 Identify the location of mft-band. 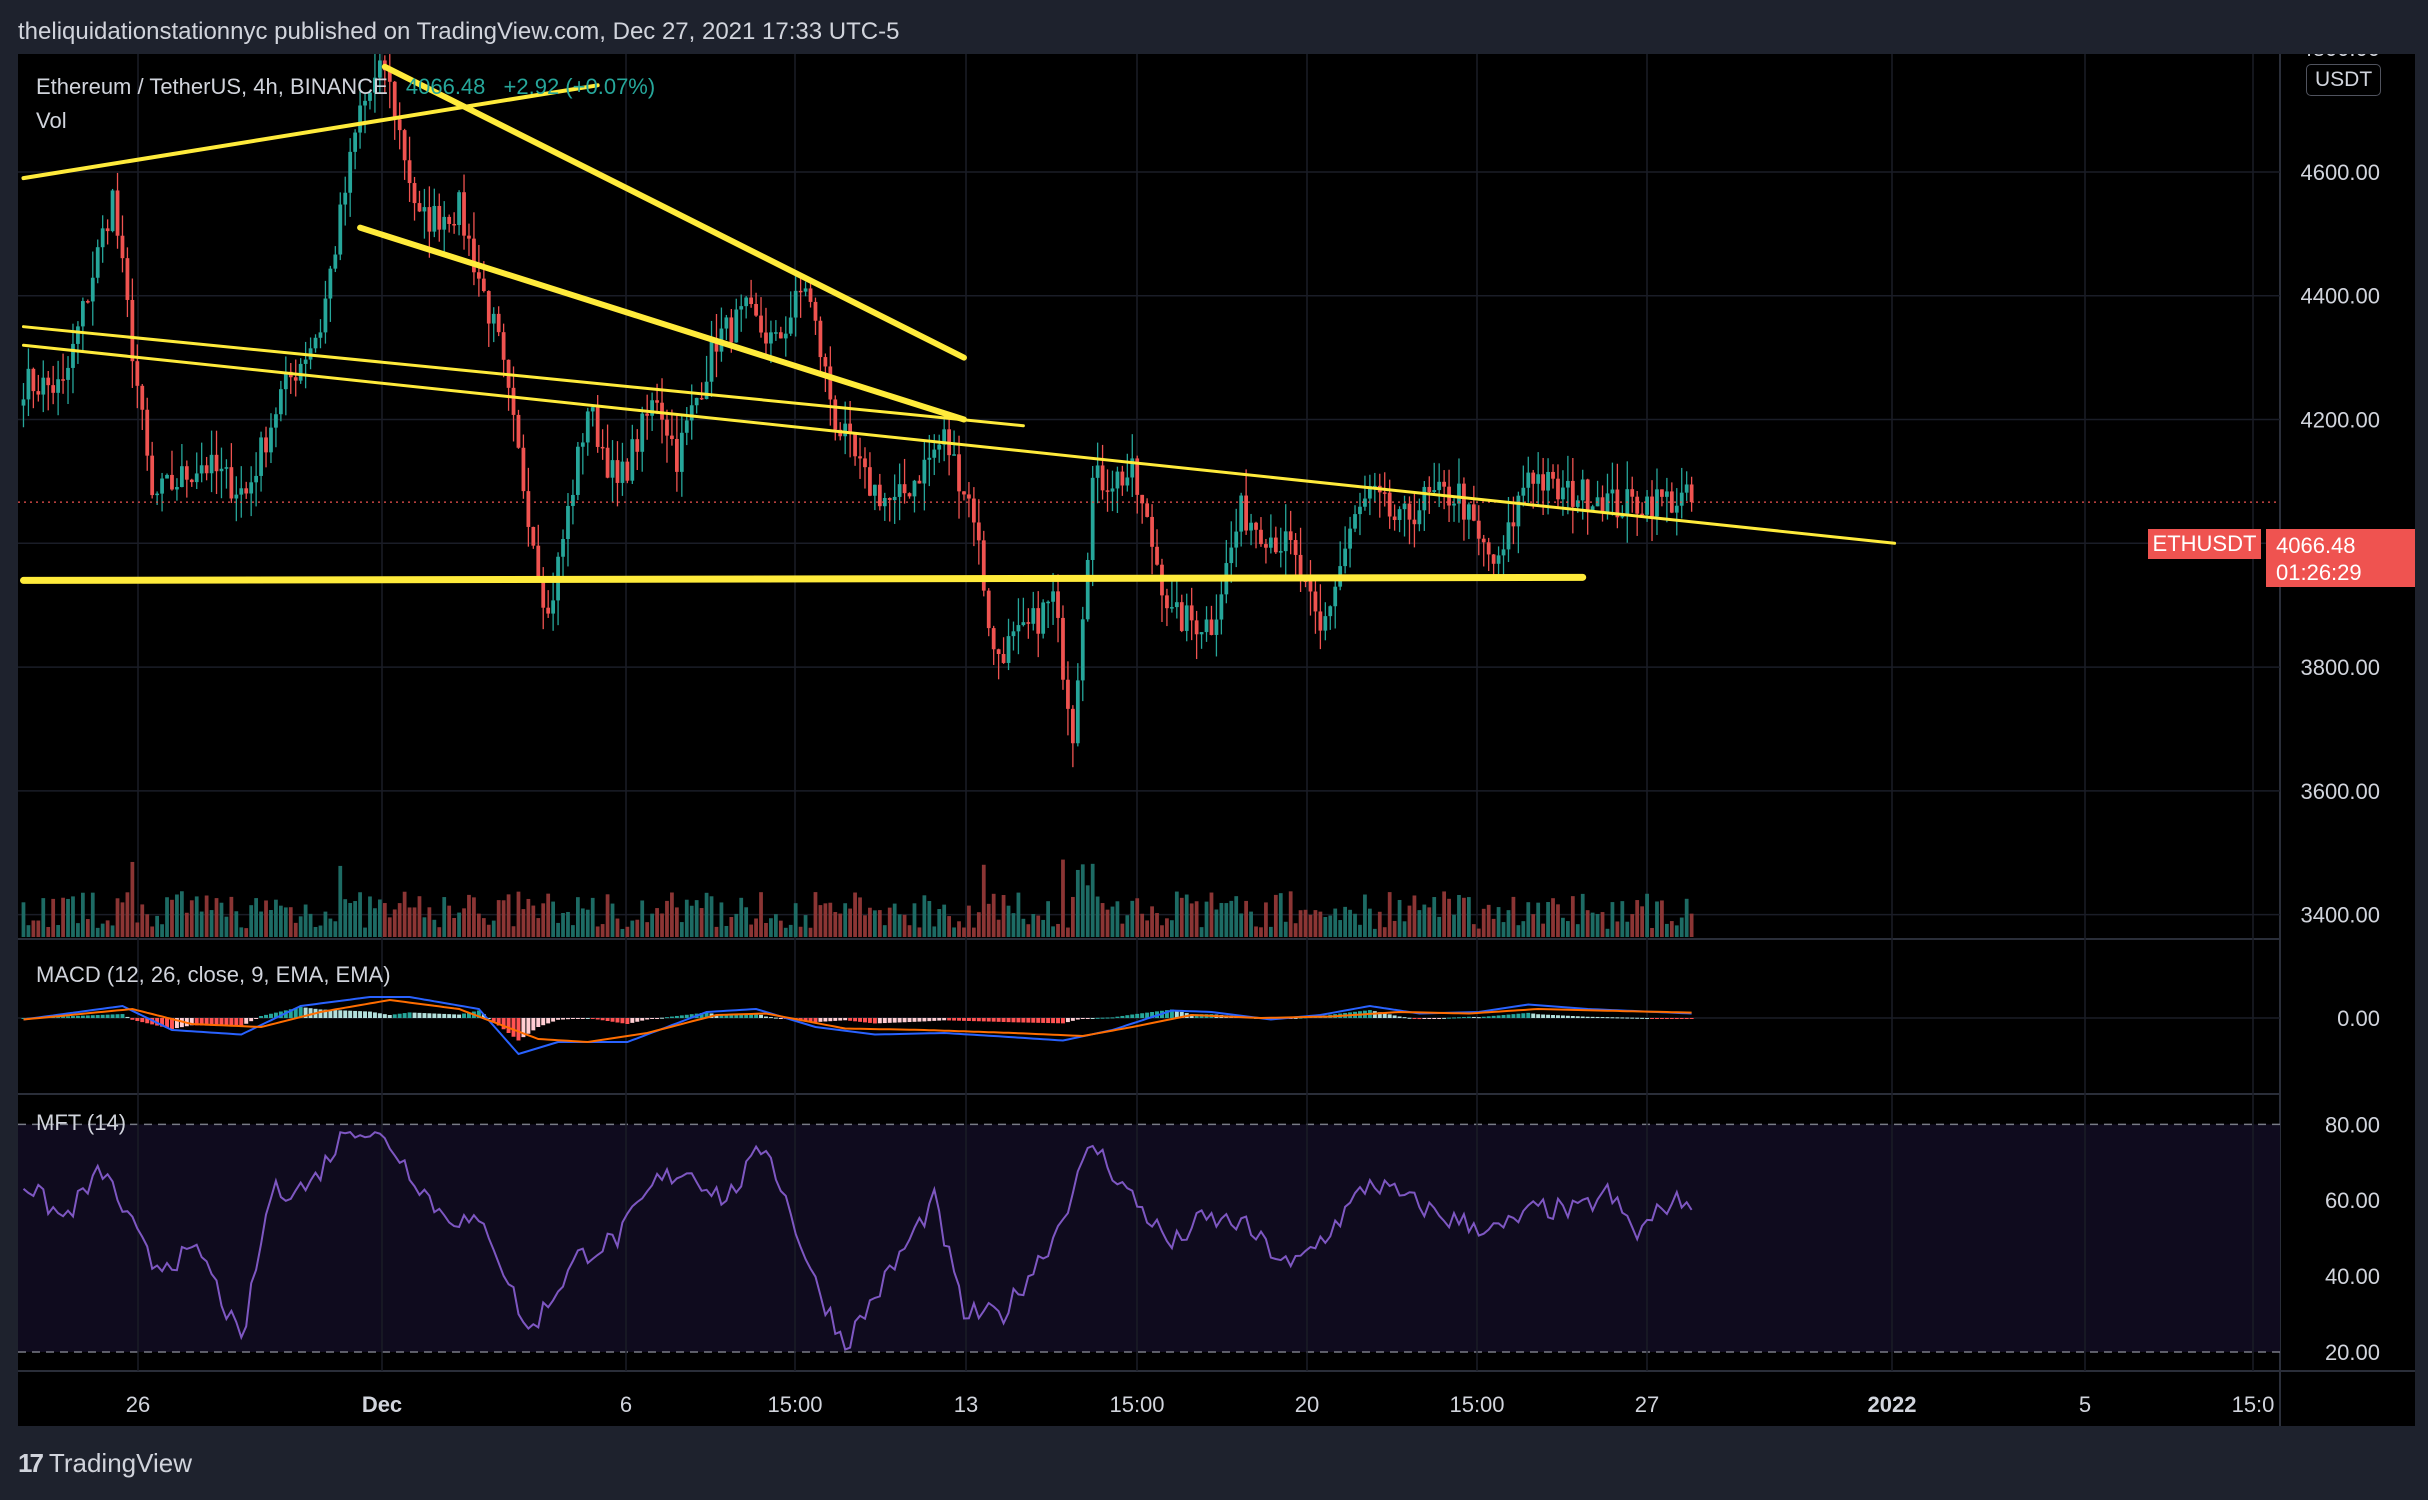
(1149, 1238).